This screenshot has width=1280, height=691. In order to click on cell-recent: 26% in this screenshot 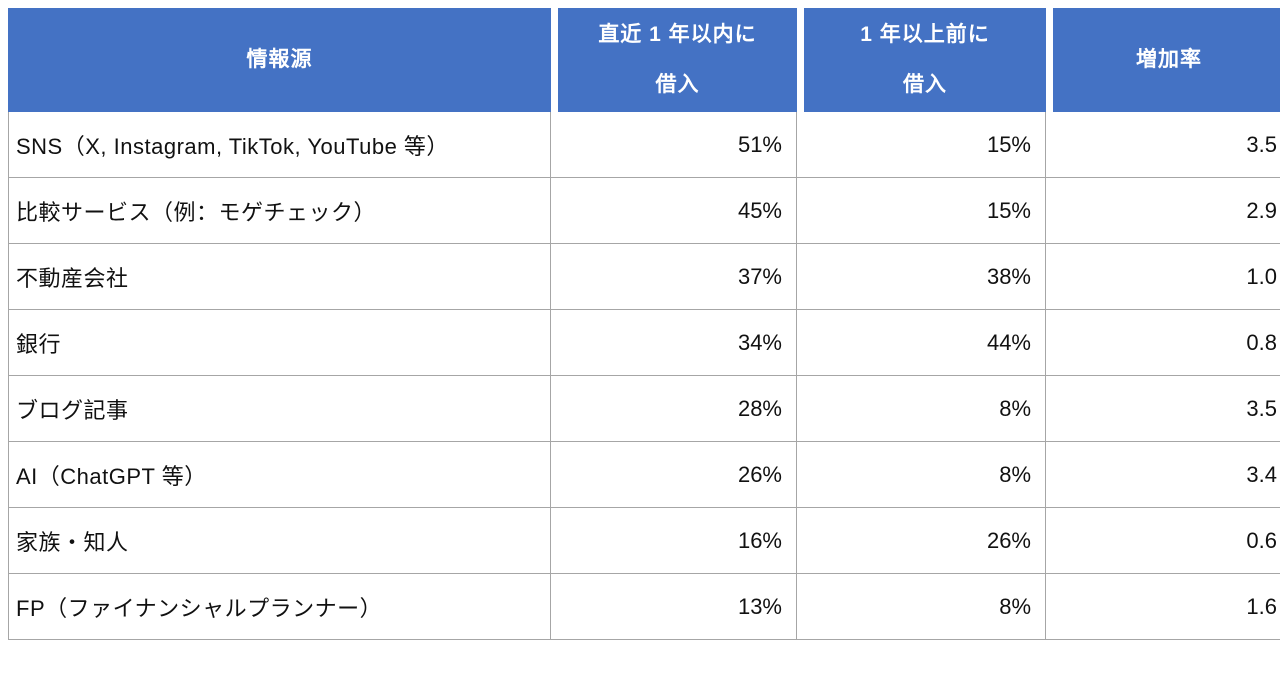, I will do `click(674, 475)`.